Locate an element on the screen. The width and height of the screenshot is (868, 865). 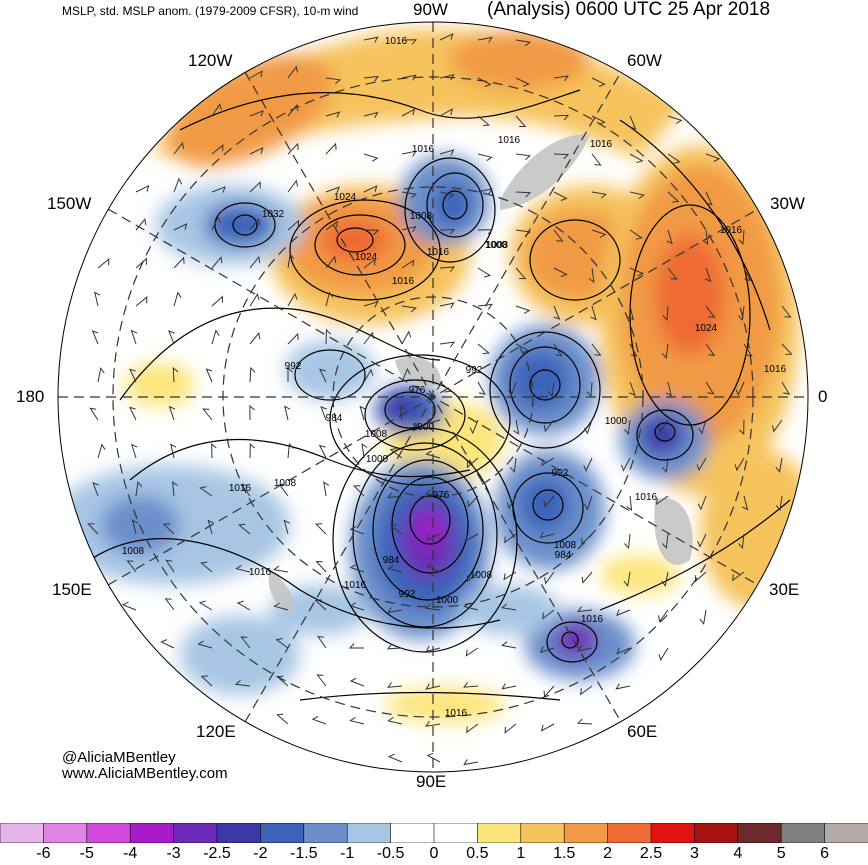
lon-label-30w: 30W is located at coordinates (787, 203).